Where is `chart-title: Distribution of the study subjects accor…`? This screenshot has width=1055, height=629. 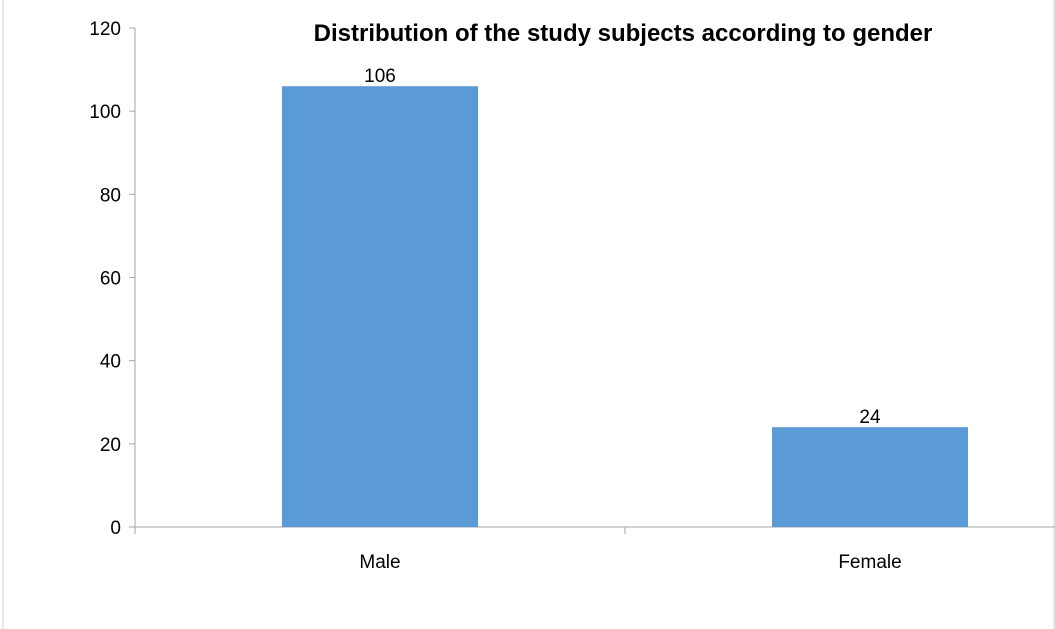 chart-title: Distribution of the study subjects accor… is located at coordinates (623, 33).